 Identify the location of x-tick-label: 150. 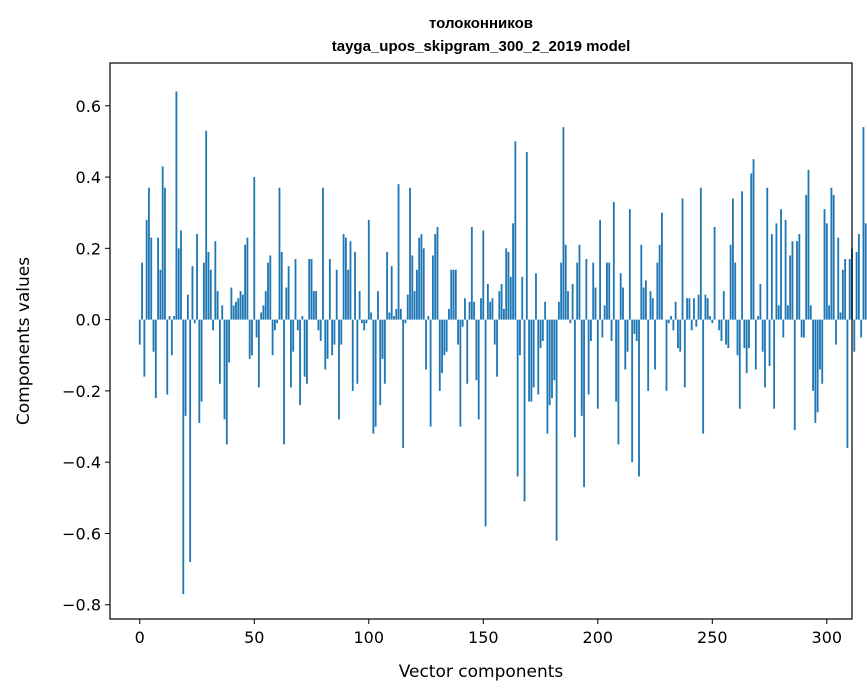
(483, 637).